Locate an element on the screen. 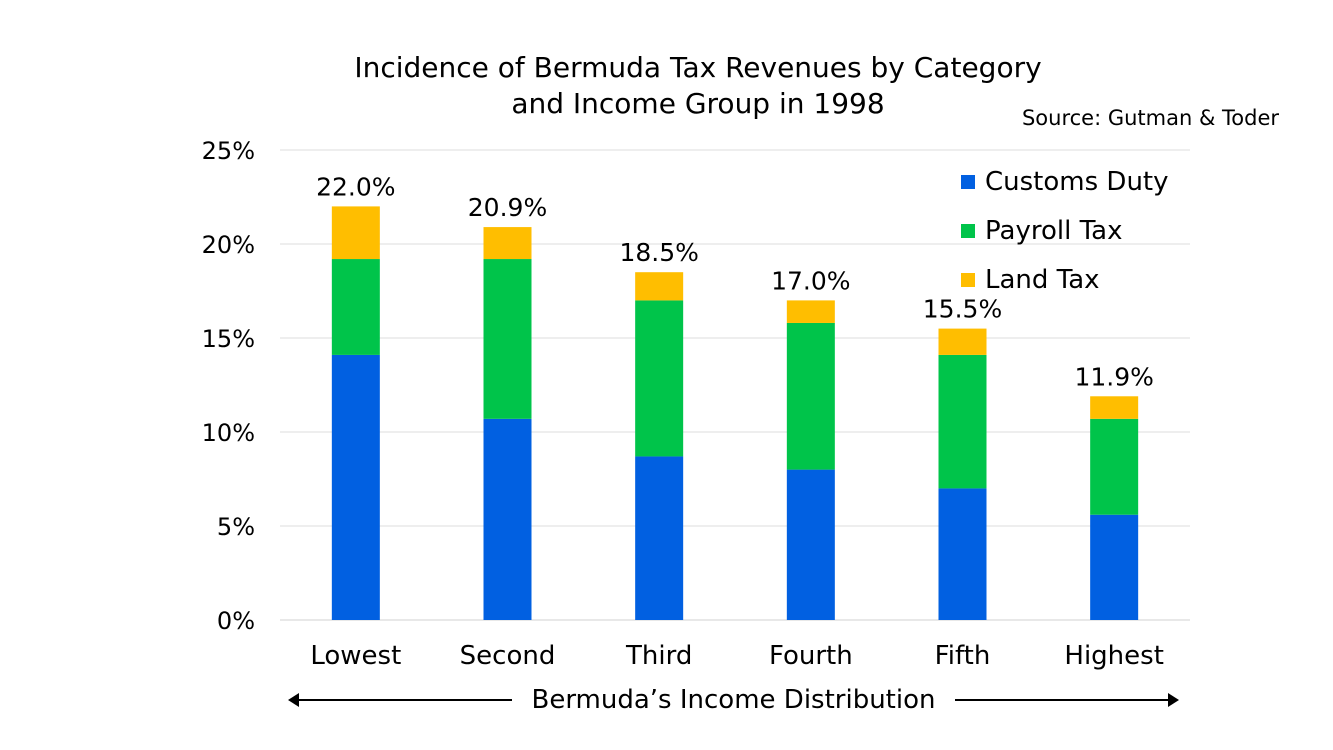  legend-label-land-tax: Land Tax is located at coordinates (1042, 279).